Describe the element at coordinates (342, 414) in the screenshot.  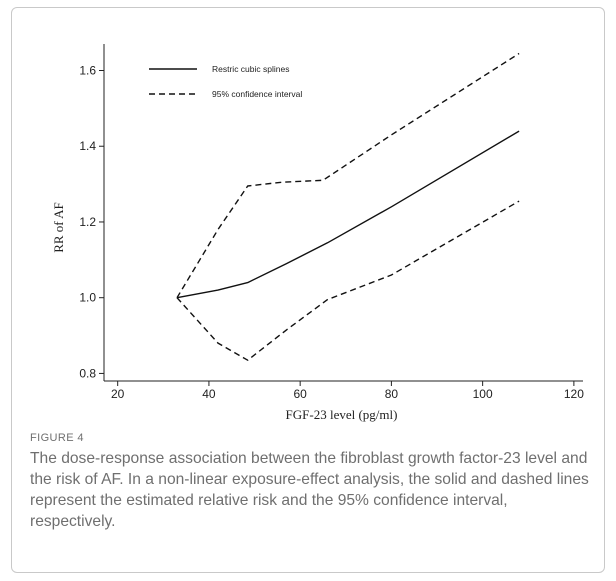
I see `x-axis-title: FGF-23 level (pg/ml)` at that location.